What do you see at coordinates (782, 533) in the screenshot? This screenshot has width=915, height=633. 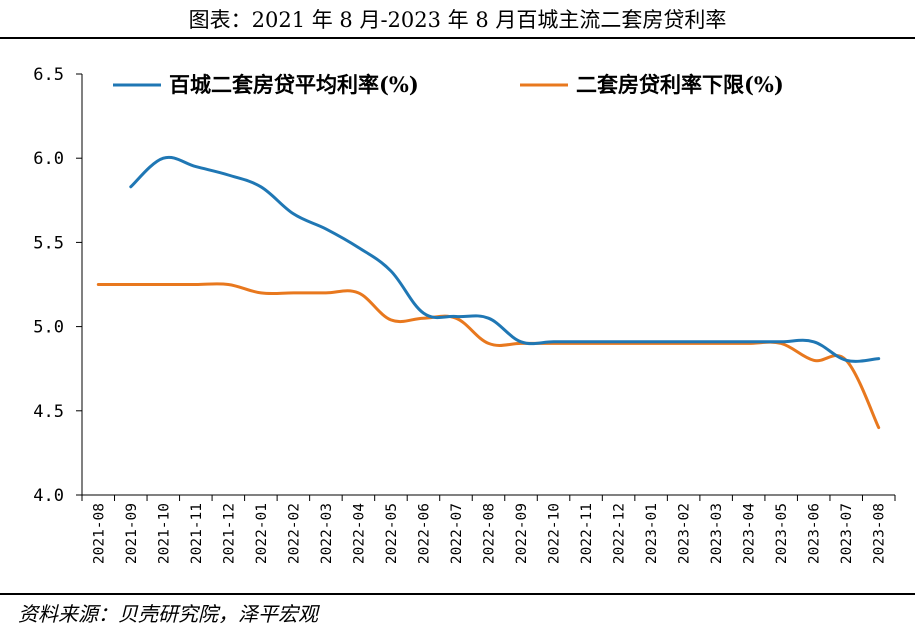 I see `x-tick-label: 2023-05` at bounding box center [782, 533].